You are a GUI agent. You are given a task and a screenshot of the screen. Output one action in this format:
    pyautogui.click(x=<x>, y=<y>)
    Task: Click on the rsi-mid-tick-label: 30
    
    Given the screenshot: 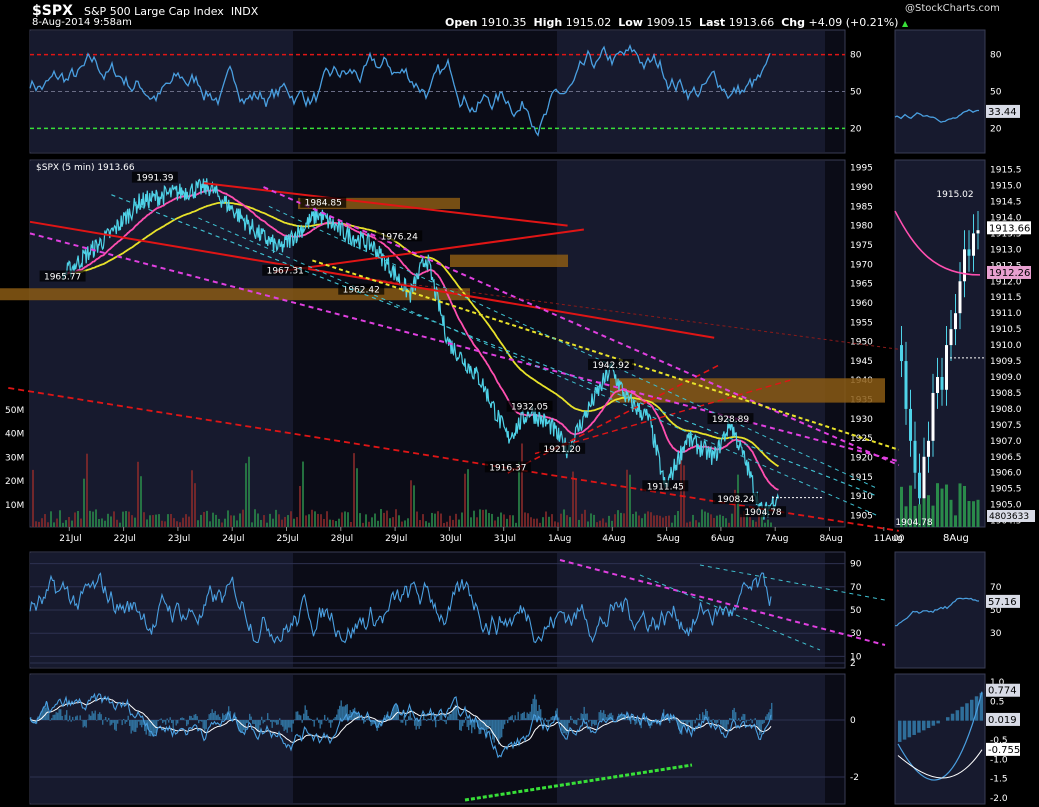 What is the action you would take?
    pyautogui.click(x=856, y=634)
    